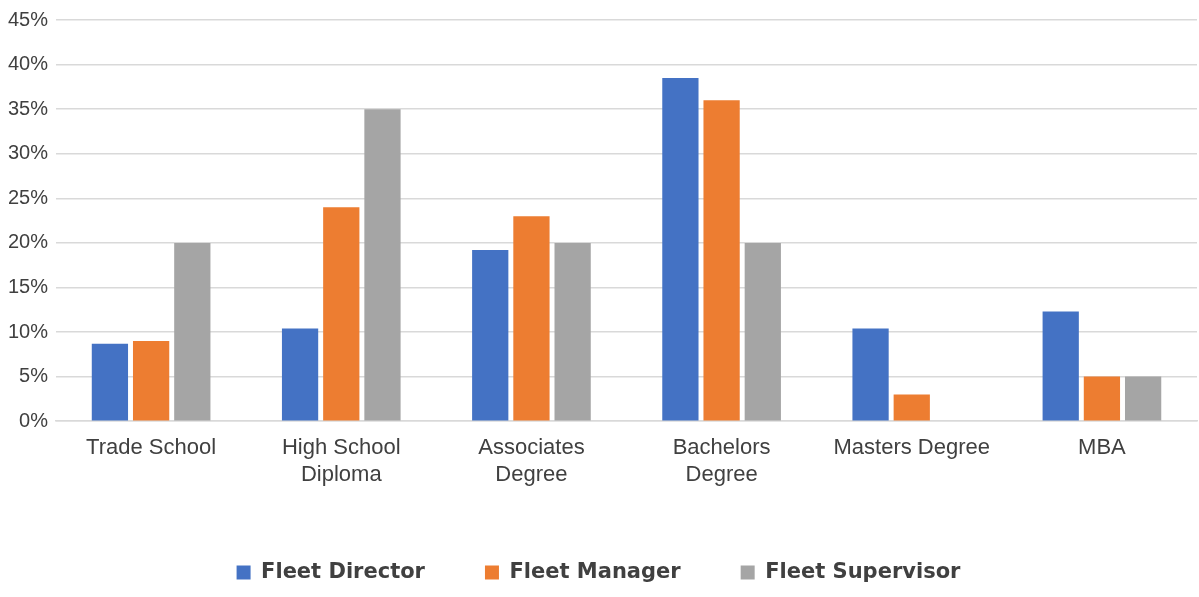 This screenshot has width=1199, height=597. I want to click on legend-label: Fleet Supervisor, so click(863, 570).